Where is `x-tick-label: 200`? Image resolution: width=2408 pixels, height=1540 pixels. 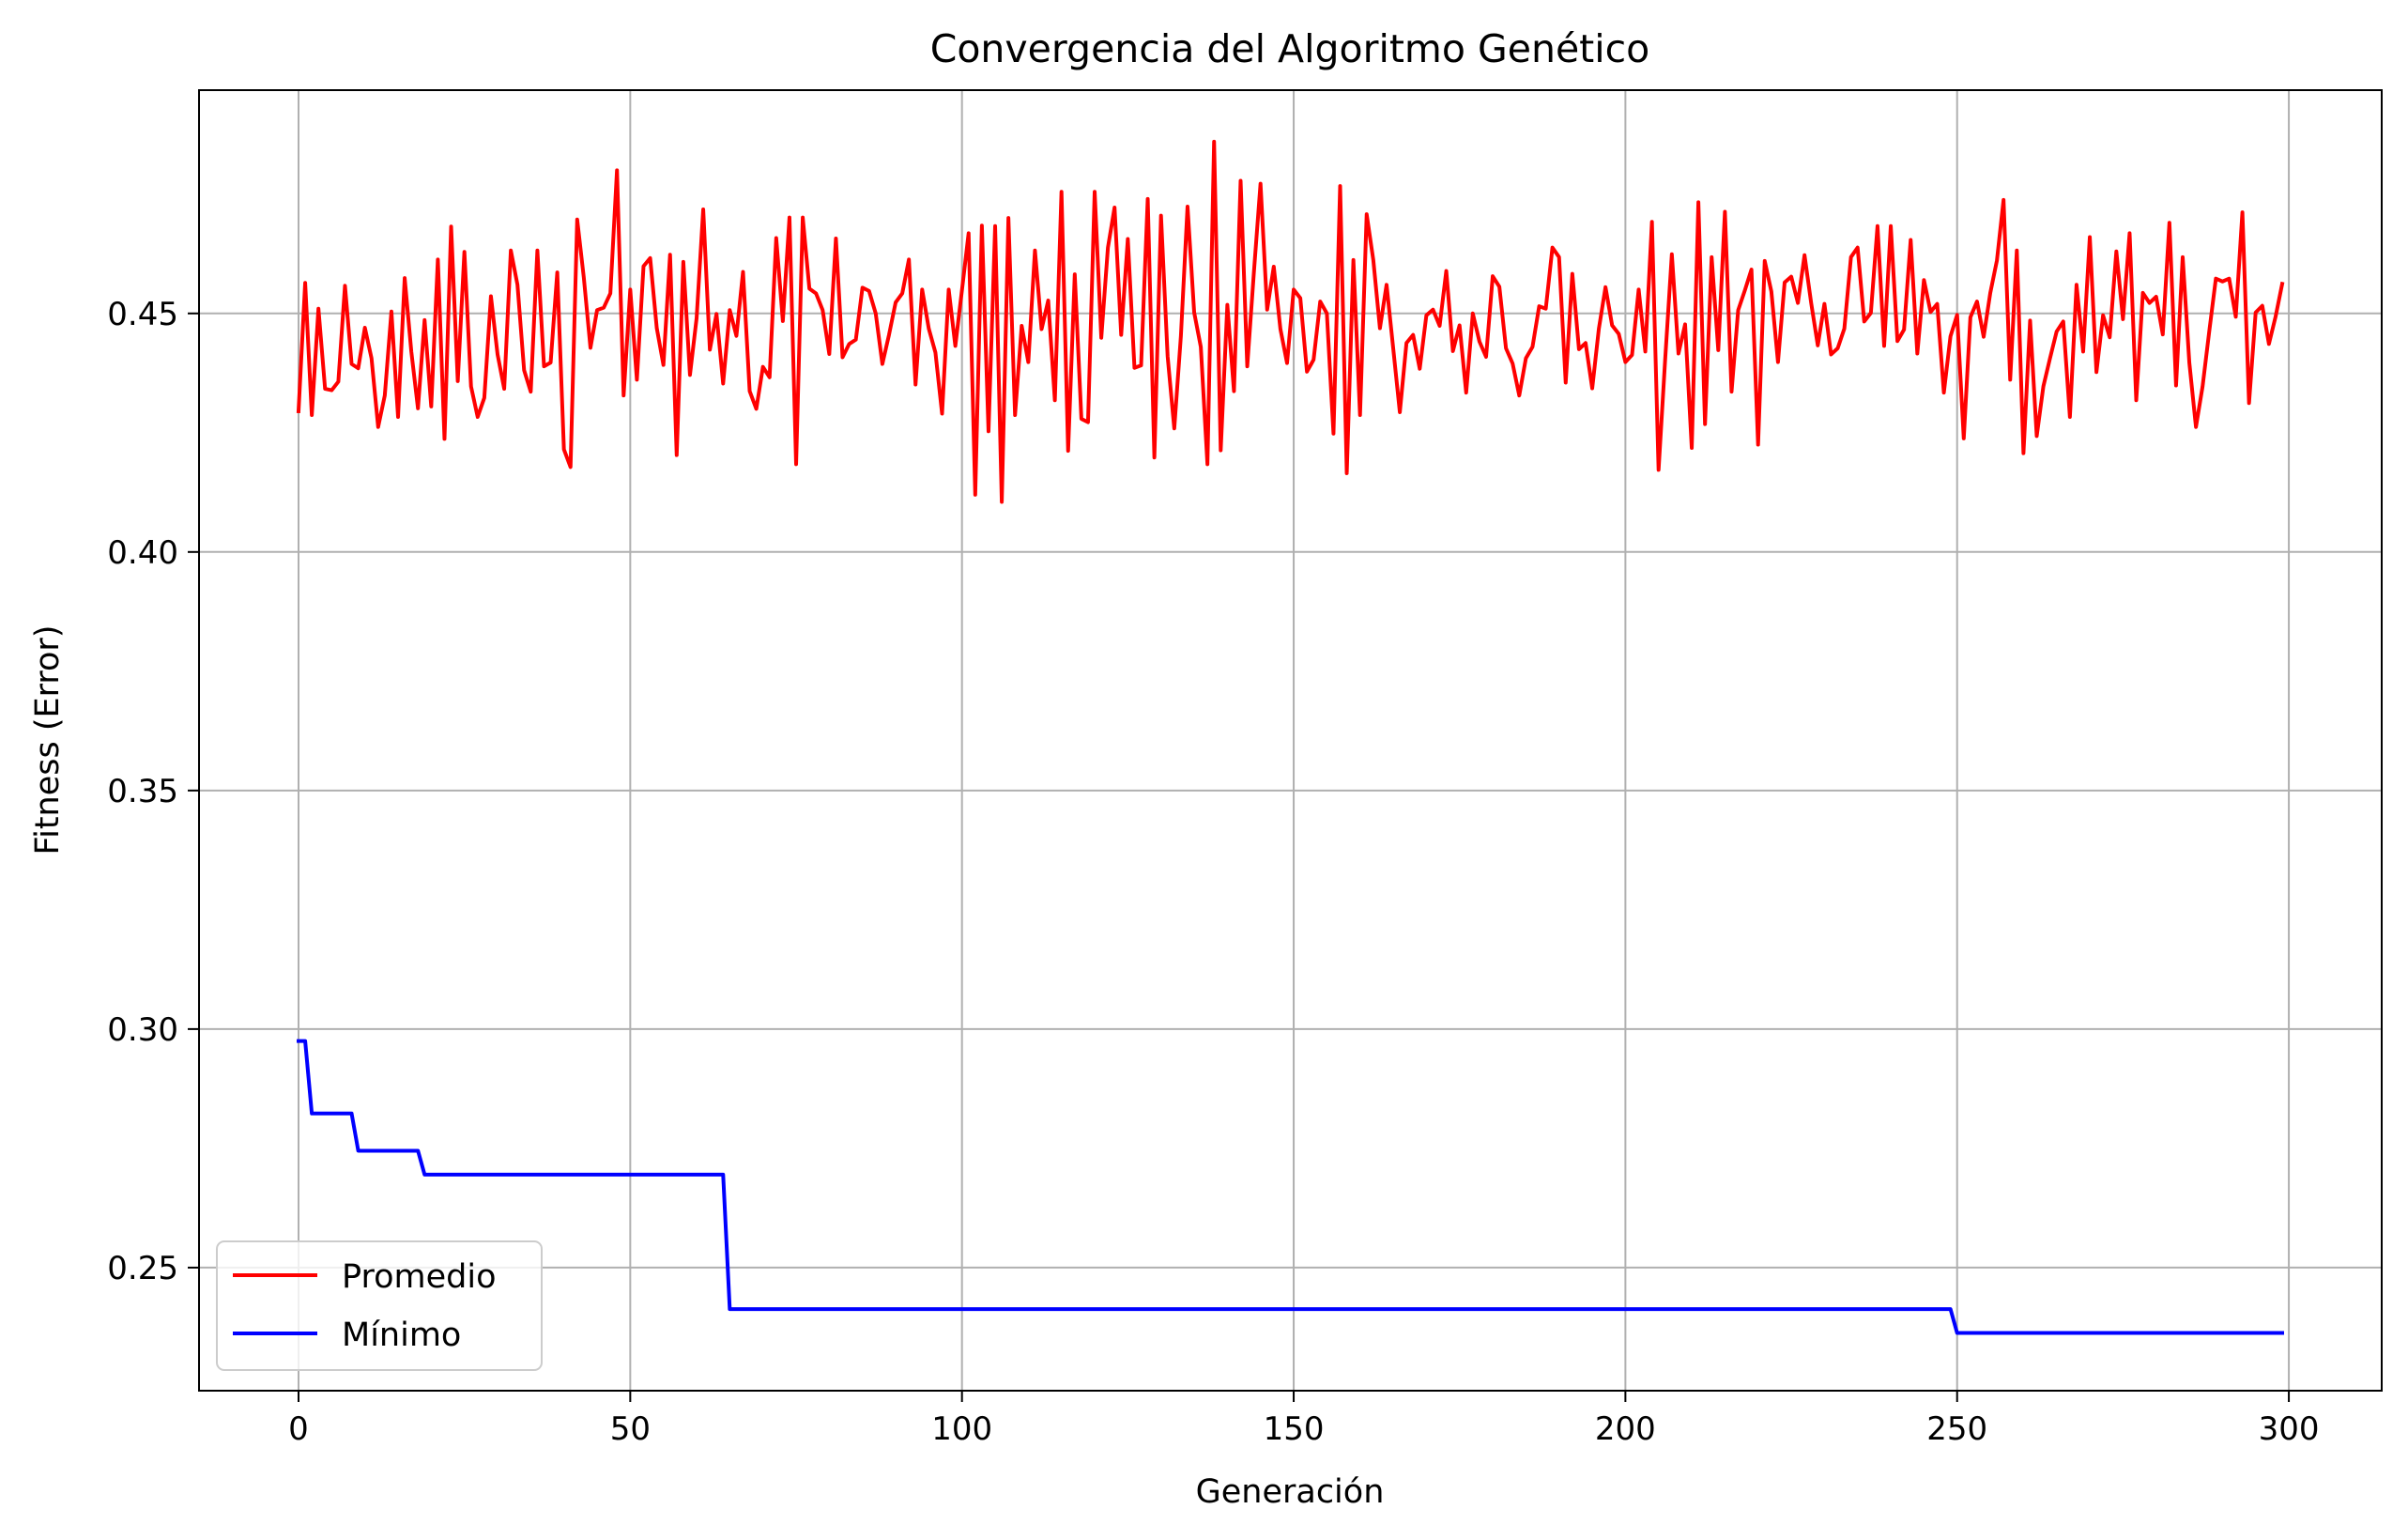 x-tick-label: 200 is located at coordinates (1625, 1429).